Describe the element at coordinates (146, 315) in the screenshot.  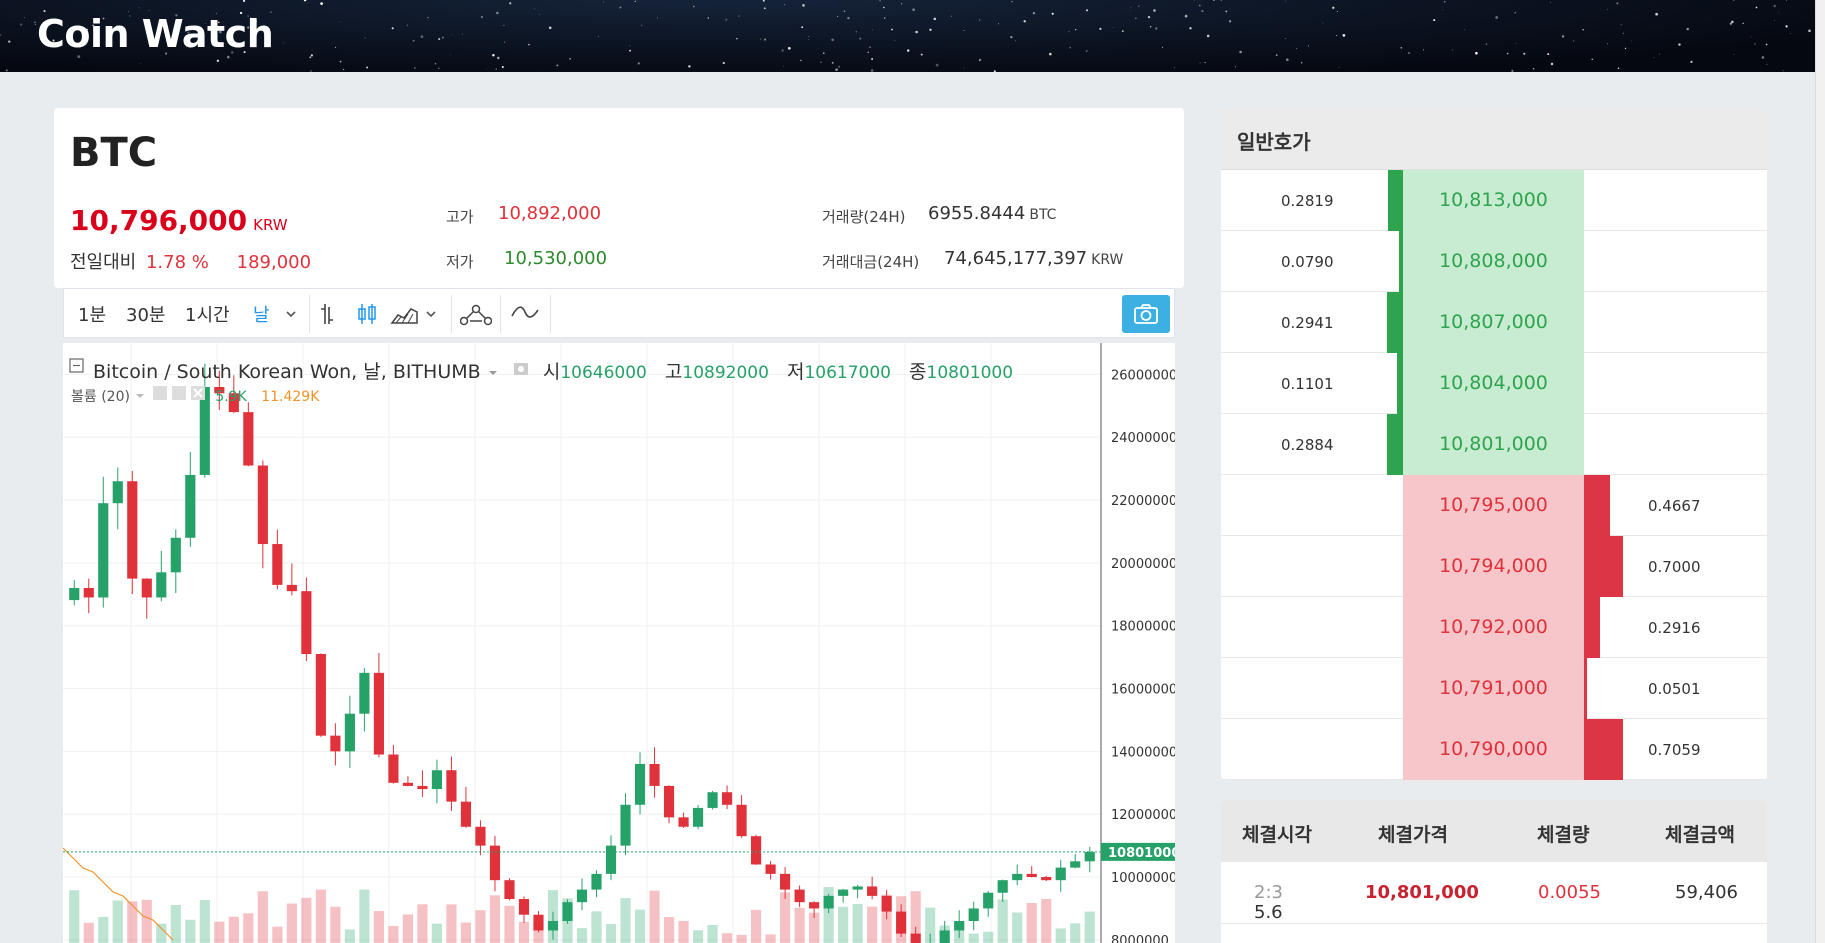
I see `interval-30m: 30분` at that location.